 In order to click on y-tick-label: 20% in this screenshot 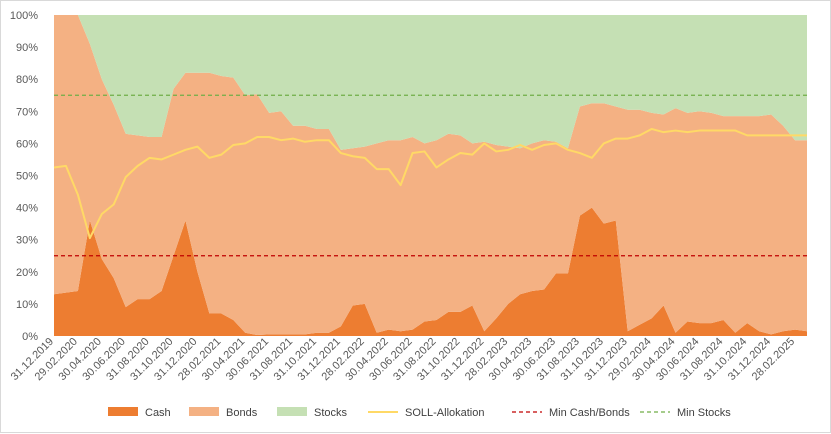, I will do `click(27, 273)`.